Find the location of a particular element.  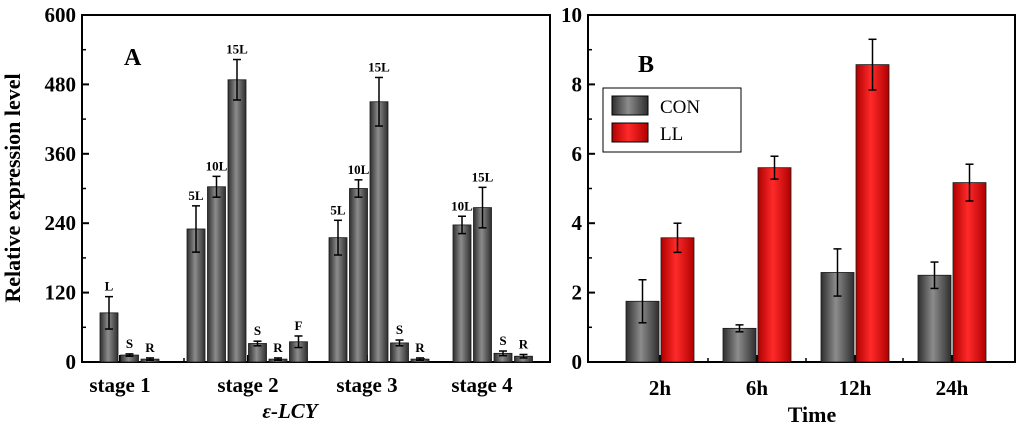

panel-b-letter: B is located at coordinates (646, 65).